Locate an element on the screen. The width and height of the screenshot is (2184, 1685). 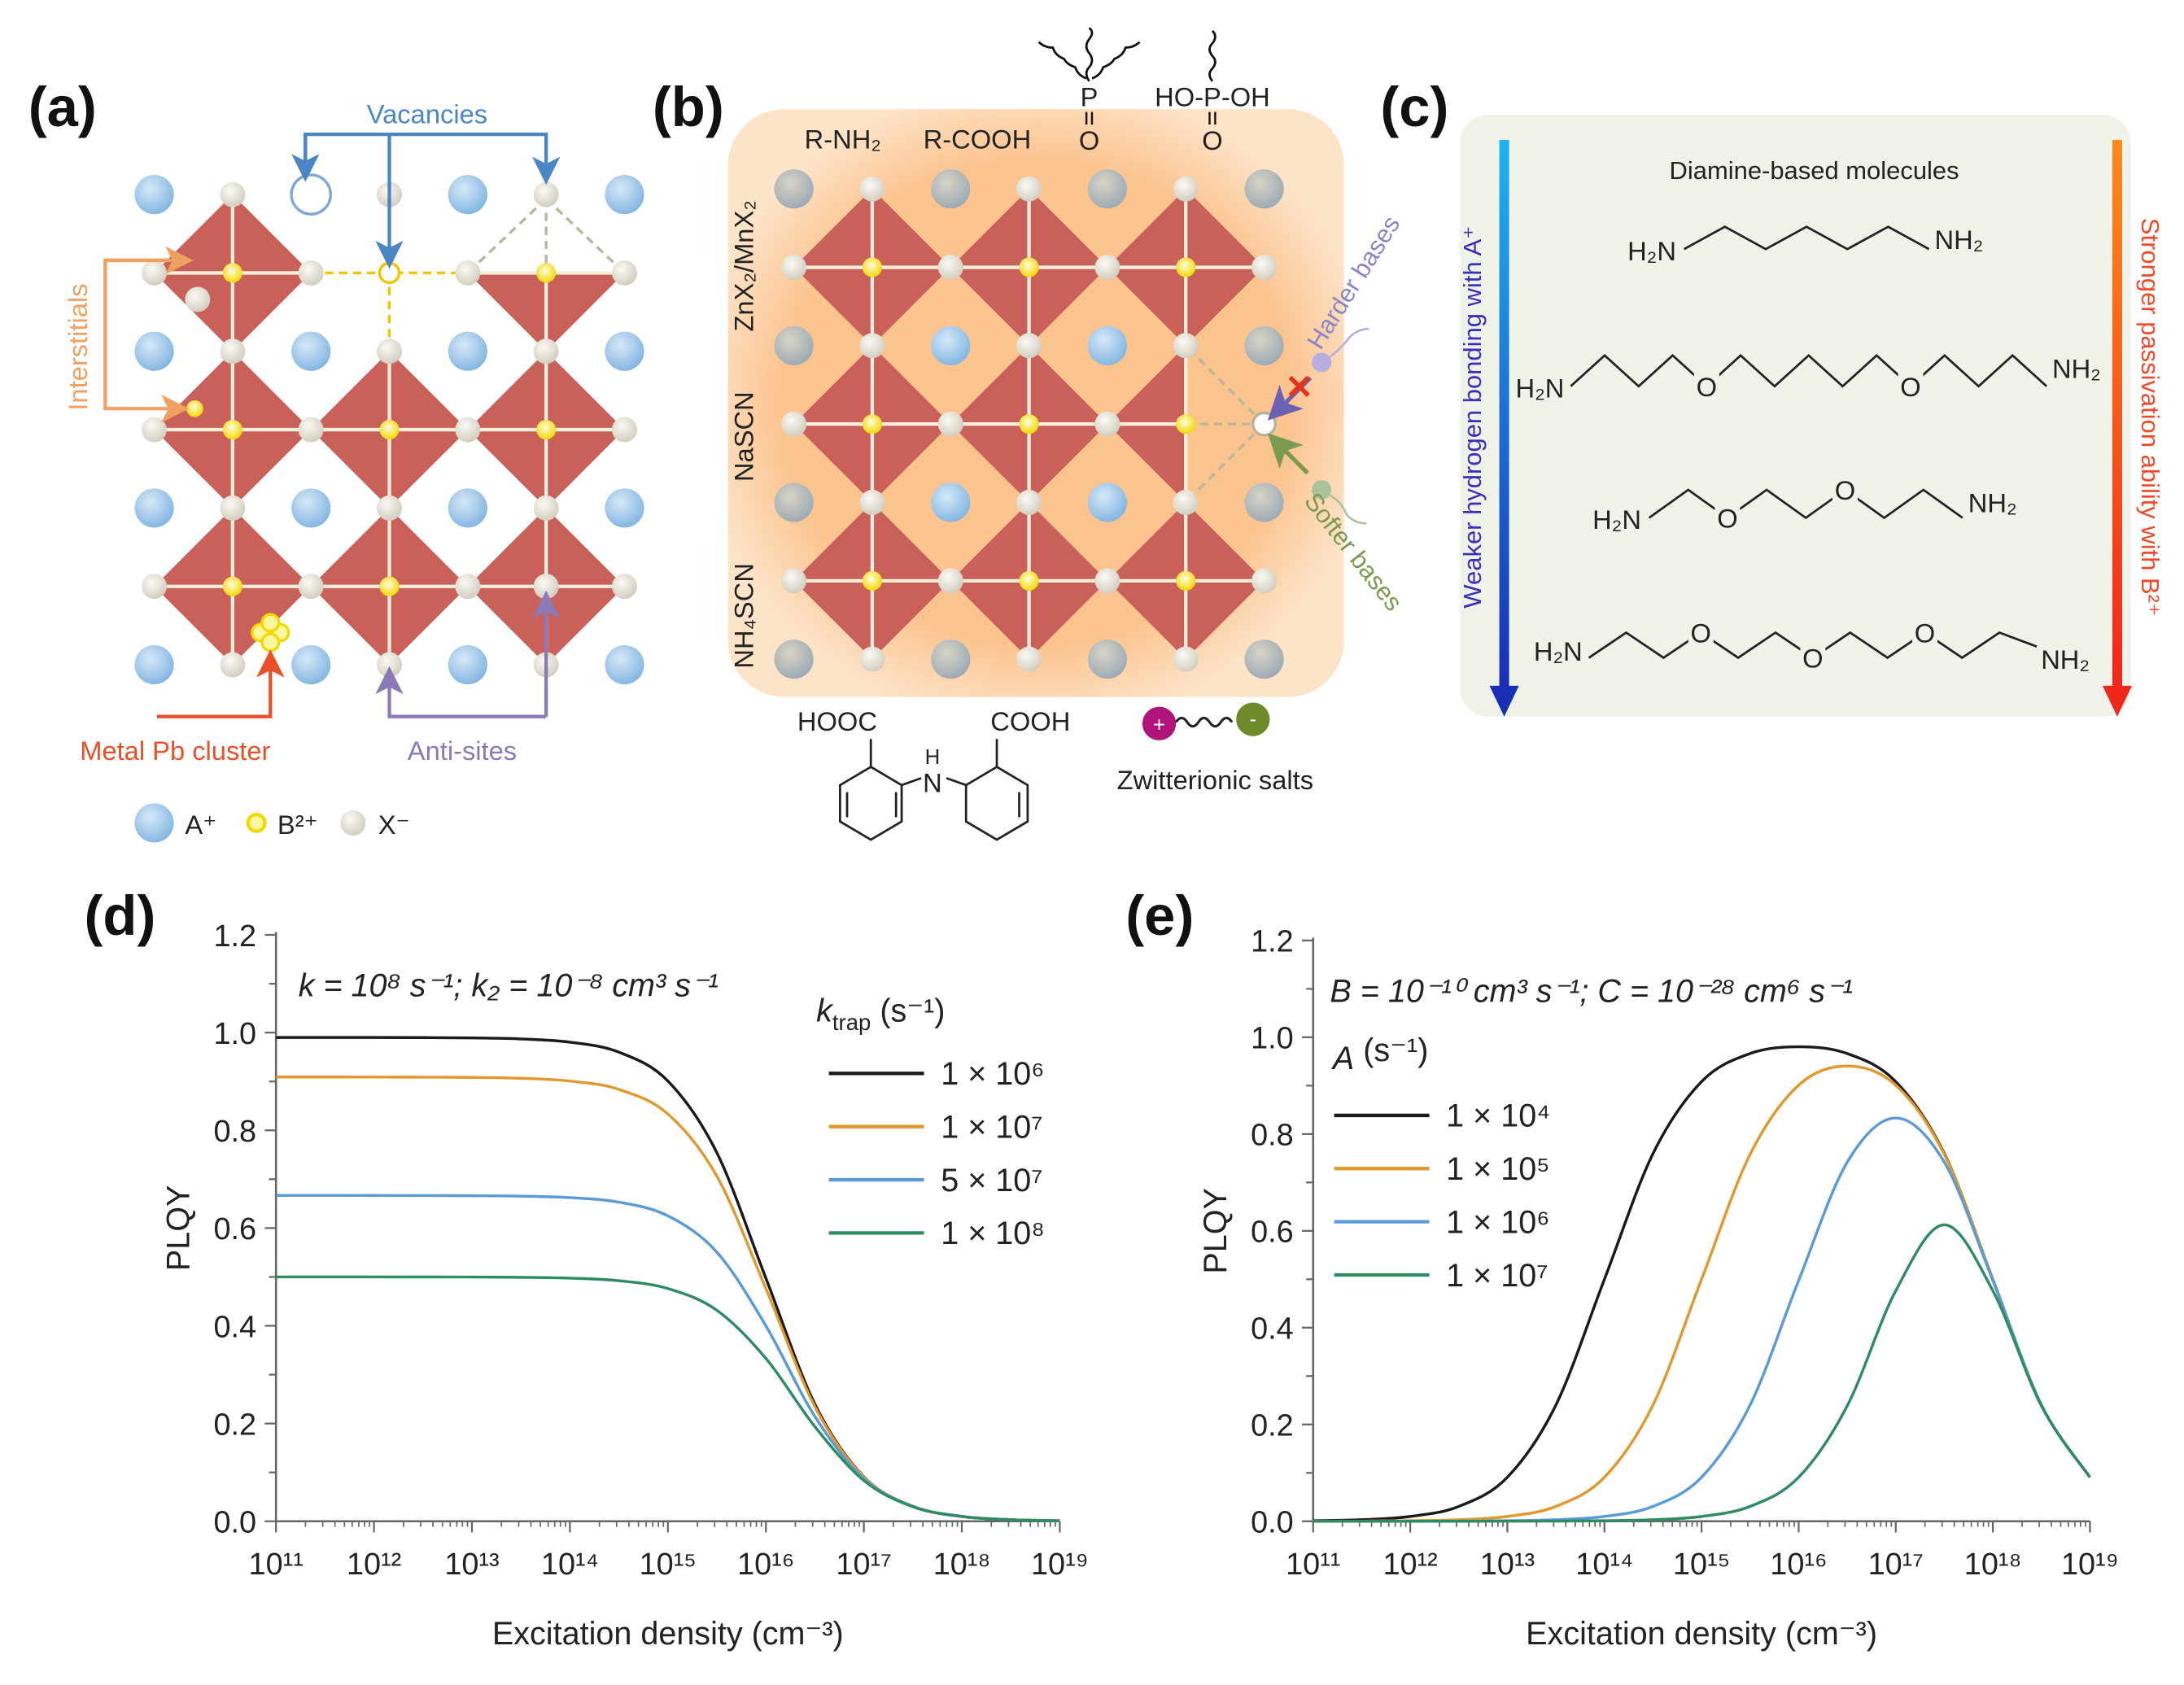
x-tick-label: 10¹⁵ is located at coordinates (668, 1564).